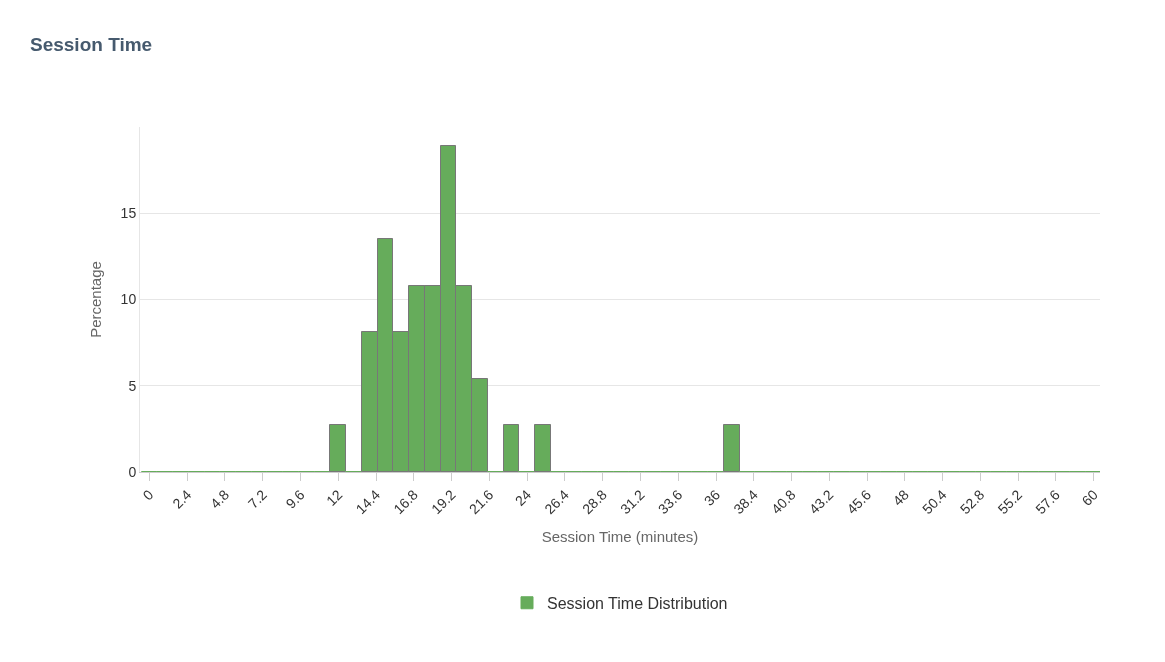 Image resolution: width=1165 pixels, height=662 pixels. What do you see at coordinates (637, 603) in the screenshot?
I see `legend-label: Session Time Distribution` at bounding box center [637, 603].